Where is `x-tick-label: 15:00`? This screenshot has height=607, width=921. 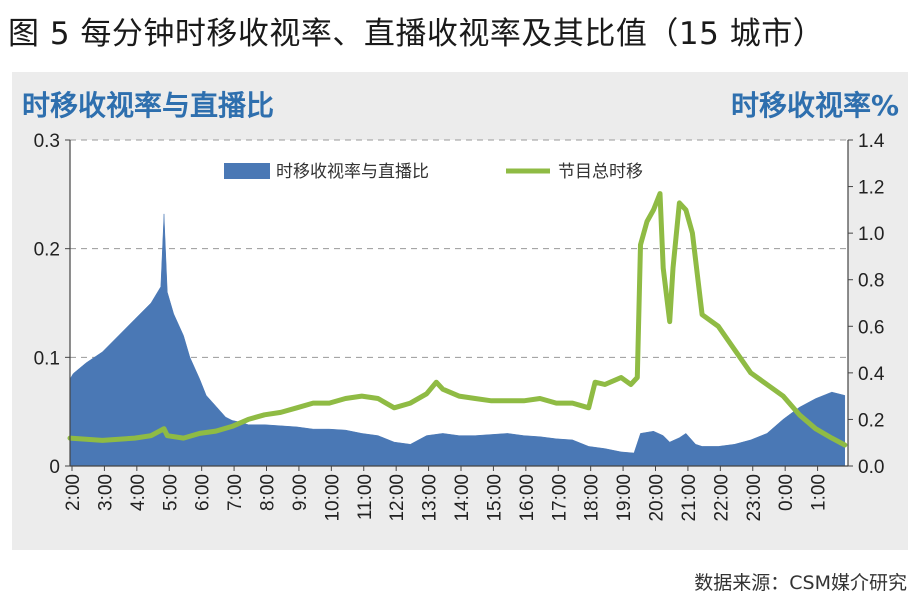
x-tick-label: 15:00 is located at coordinates (494, 498).